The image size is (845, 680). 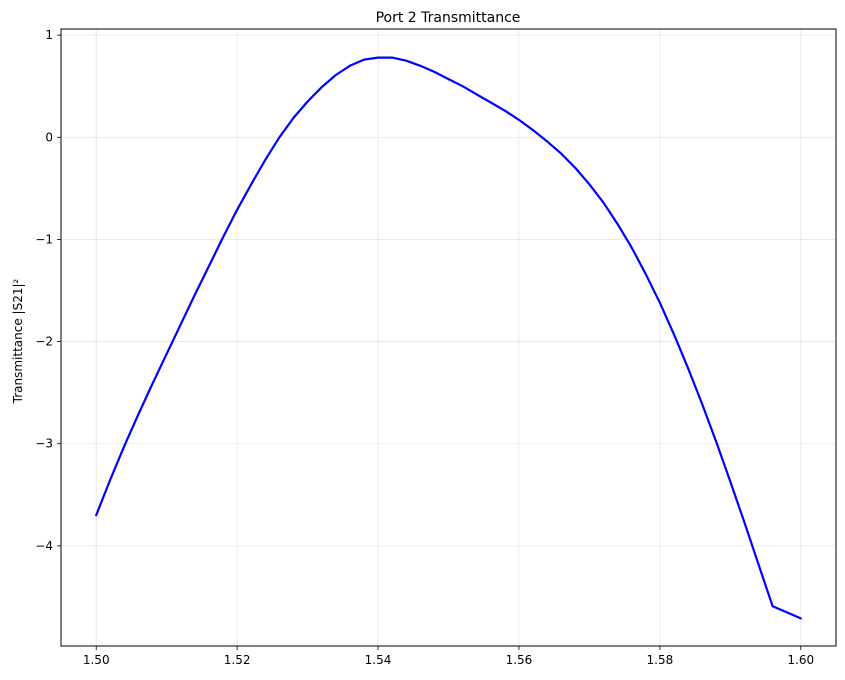 What do you see at coordinates (800, 660) in the screenshot?
I see `x-tick-label: 1.60` at bounding box center [800, 660].